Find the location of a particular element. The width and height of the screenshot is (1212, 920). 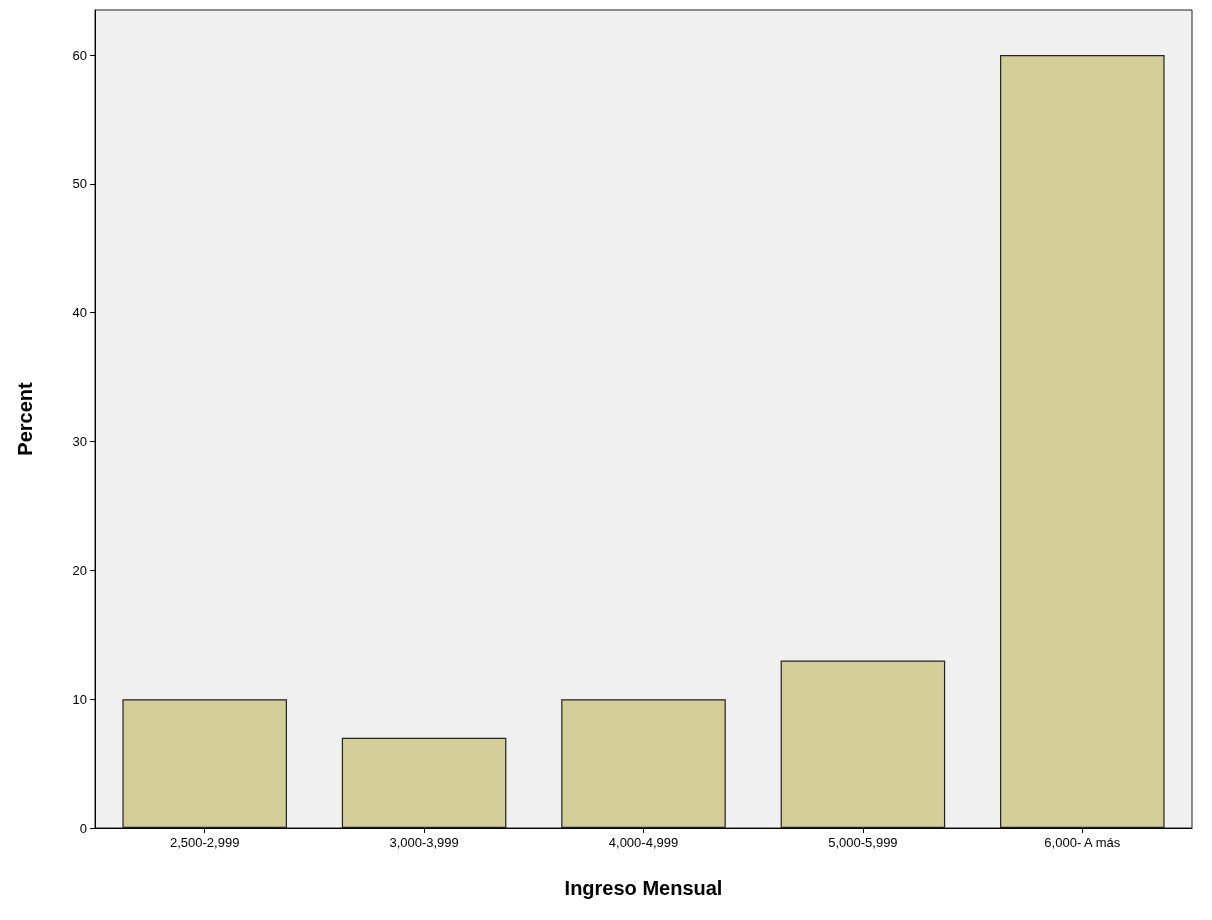

x-tick-label: 2,500-2,999 is located at coordinates (205, 842).